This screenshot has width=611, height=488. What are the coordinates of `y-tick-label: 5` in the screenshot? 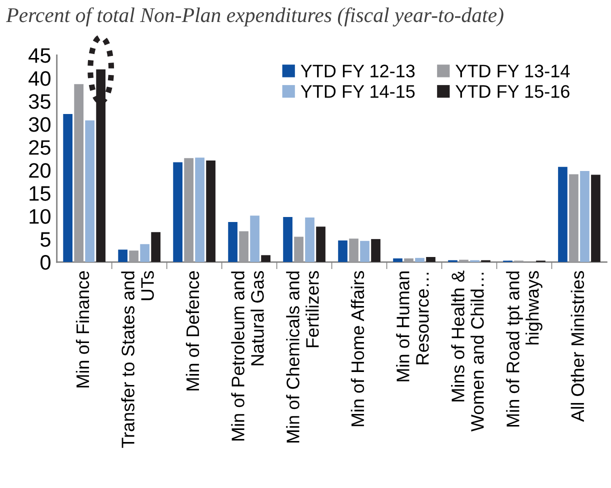 It's located at (45, 239).